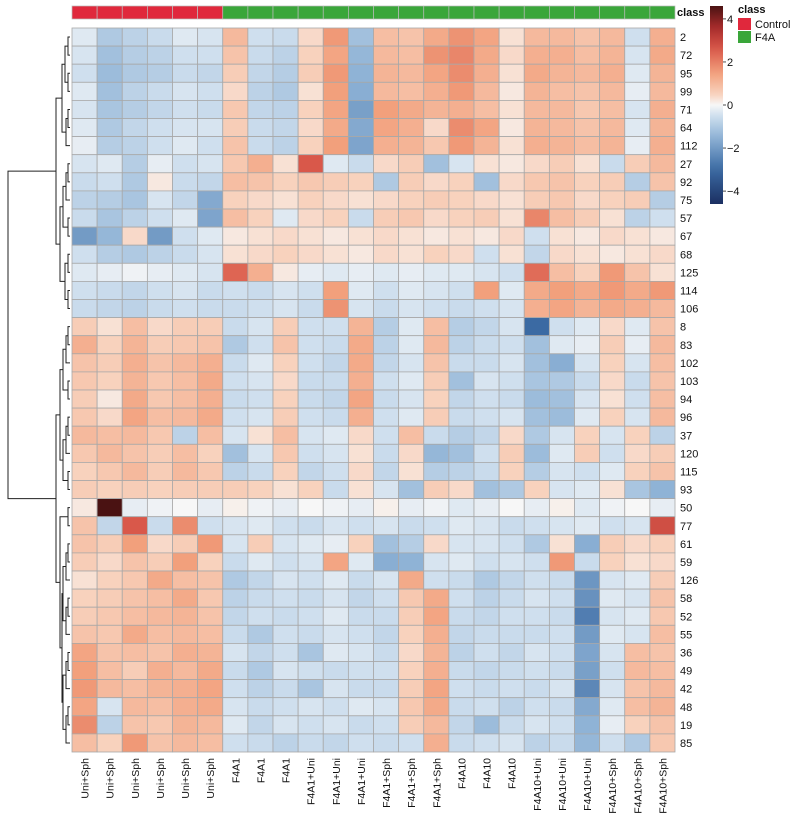  Describe the element at coordinates (686, 110) in the screenshot. I see `row-label: 71` at that location.